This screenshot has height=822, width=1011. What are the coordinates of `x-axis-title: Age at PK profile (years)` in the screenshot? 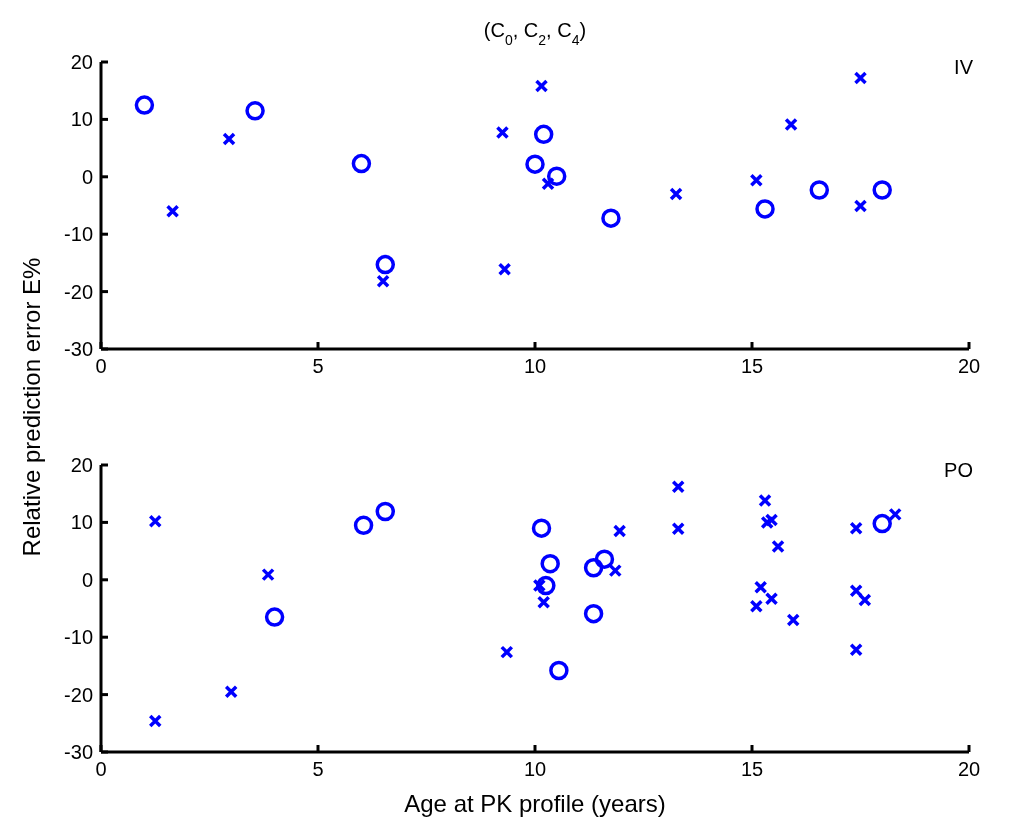 It's located at (535, 803).